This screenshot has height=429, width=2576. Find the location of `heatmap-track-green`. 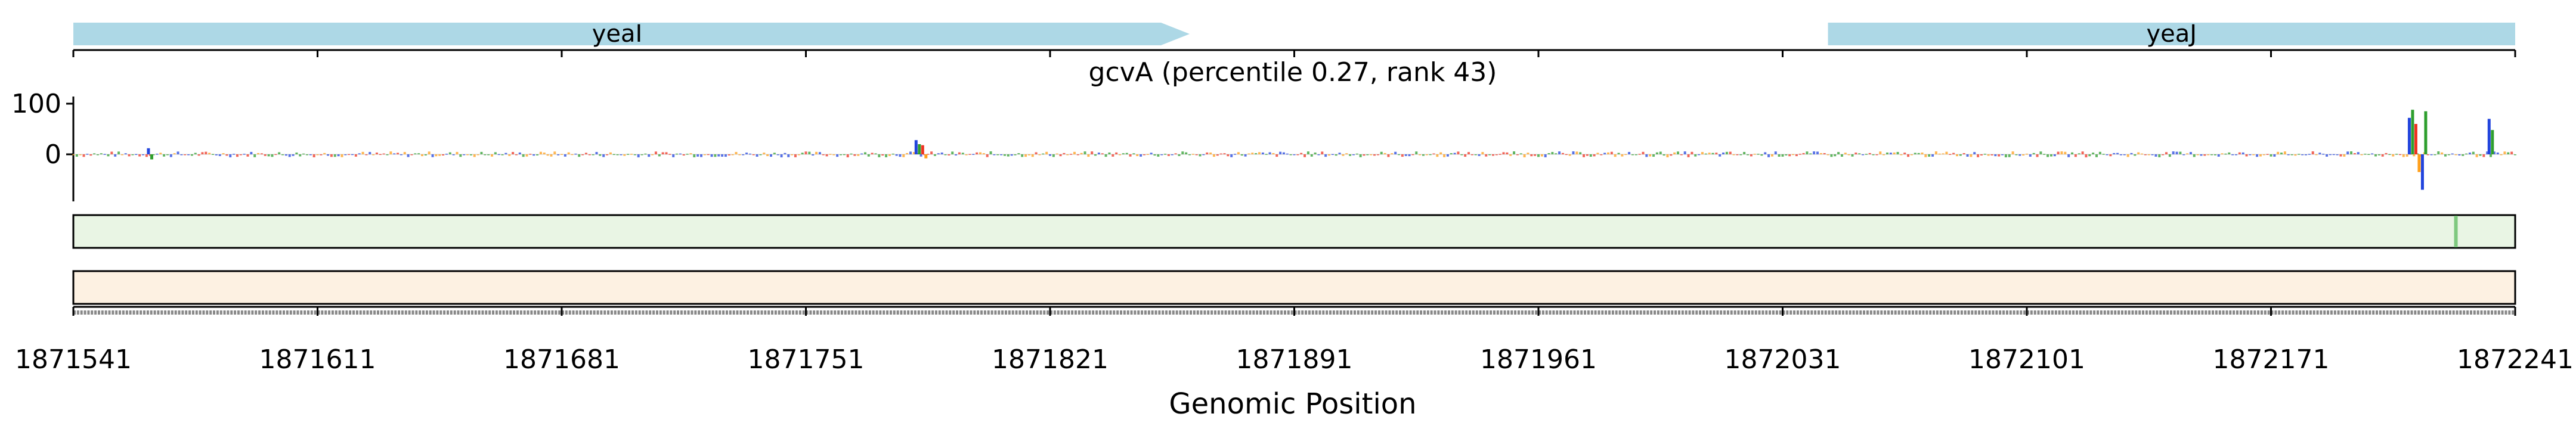

heatmap-track-green is located at coordinates (1294, 231).